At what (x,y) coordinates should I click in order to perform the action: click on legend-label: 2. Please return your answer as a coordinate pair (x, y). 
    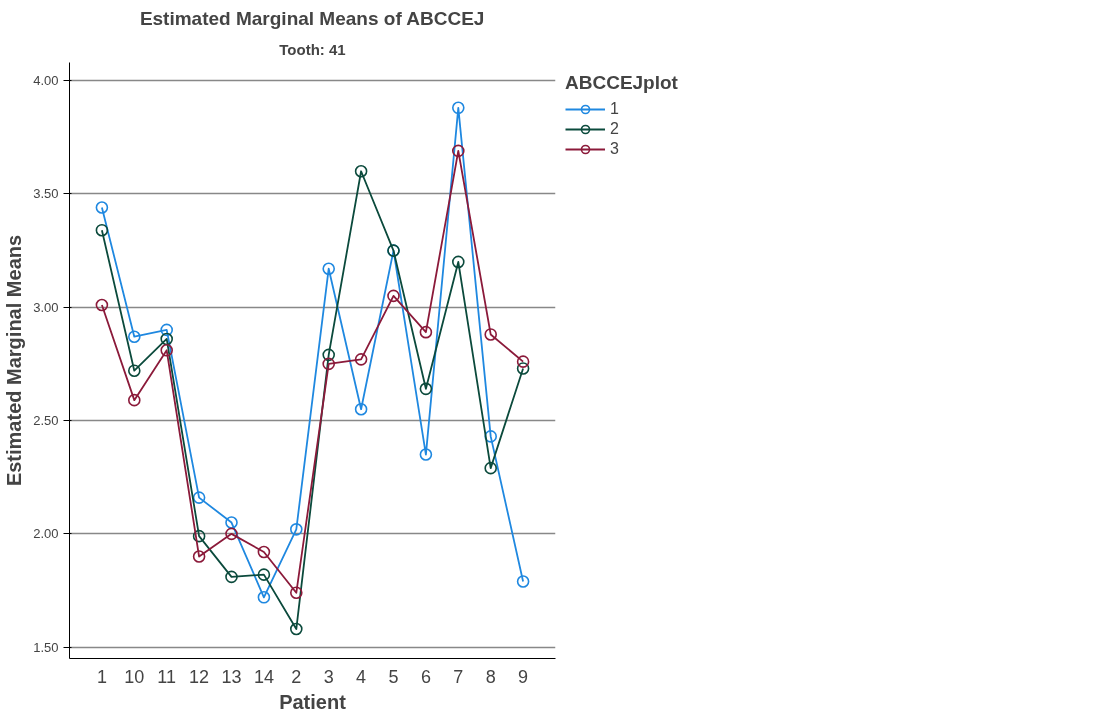
    Looking at the image, I should click on (615, 129).